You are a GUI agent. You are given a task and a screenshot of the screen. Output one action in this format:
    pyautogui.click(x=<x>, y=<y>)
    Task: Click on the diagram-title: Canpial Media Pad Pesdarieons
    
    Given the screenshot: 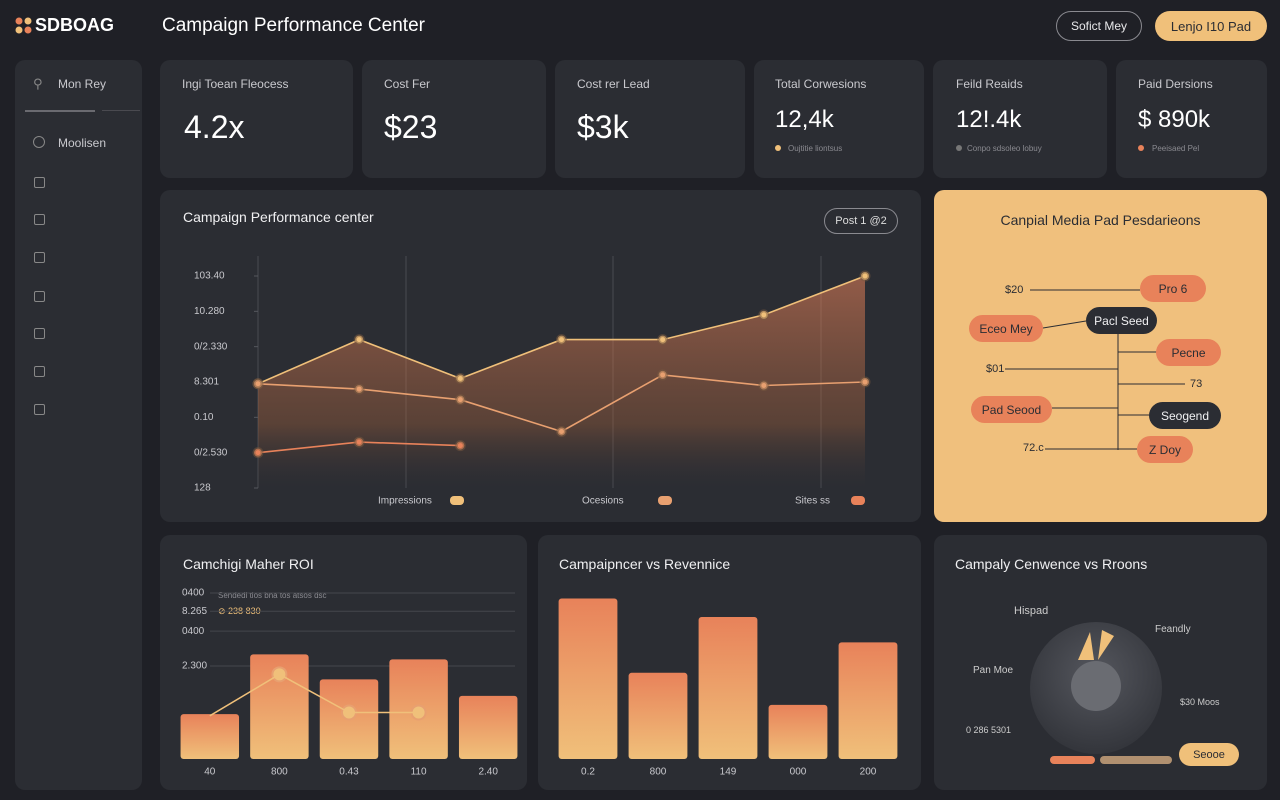 What is the action you would take?
    pyautogui.click(x=1100, y=220)
    